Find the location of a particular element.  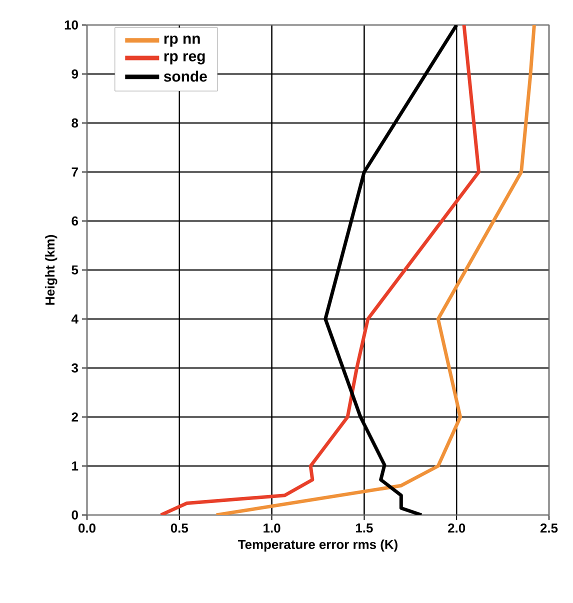

y-tick-label: 3 is located at coordinates (75, 368).